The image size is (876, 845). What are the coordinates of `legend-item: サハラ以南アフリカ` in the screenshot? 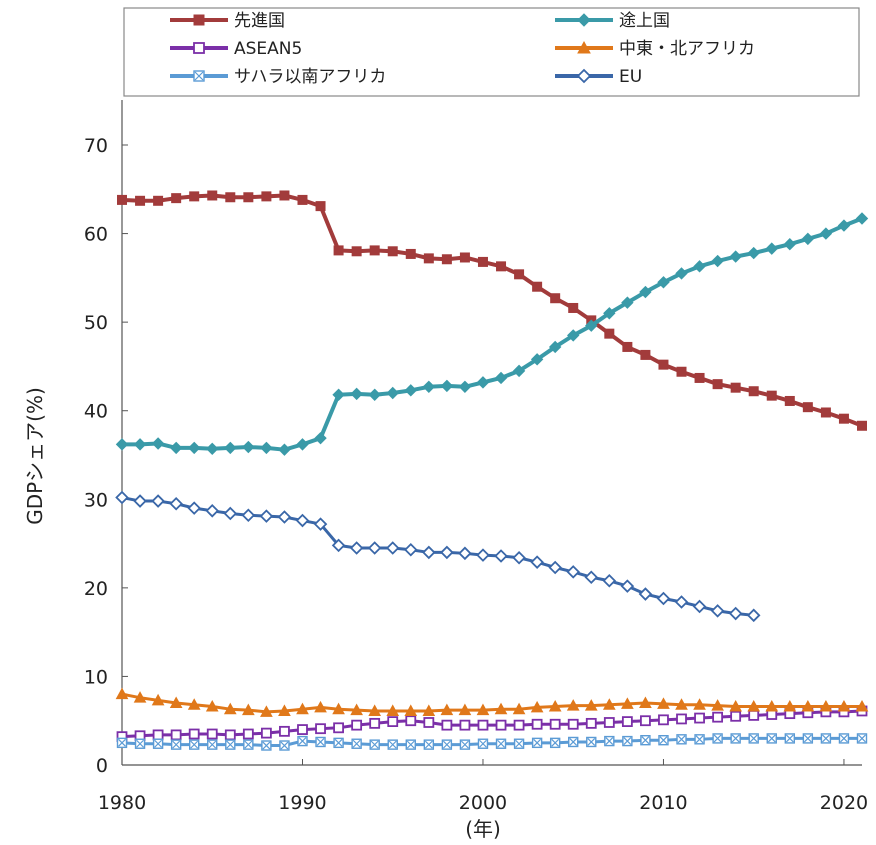 It's located at (278, 77).